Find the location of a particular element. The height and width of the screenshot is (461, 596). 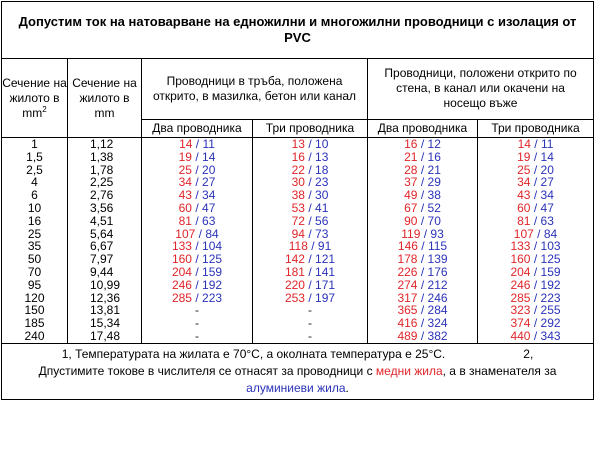

cell-current-g1-3: 53 / 41 is located at coordinates (310, 207).